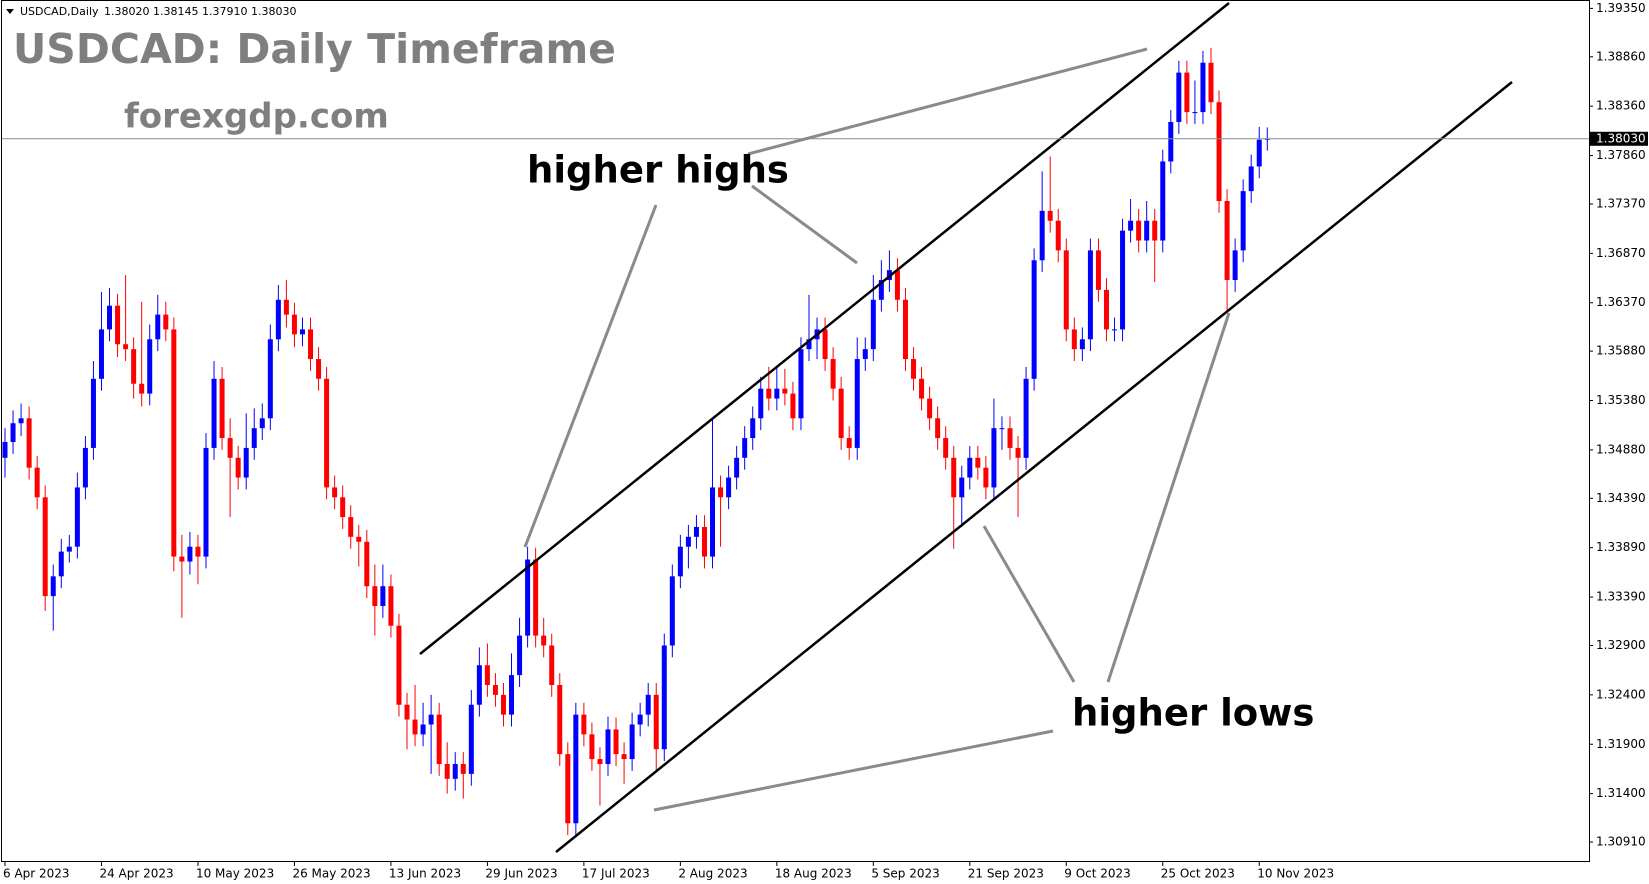 Image resolution: width=1649 pixels, height=884 pixels. I want to click on annotation: higher lows, so click(1193, 713).